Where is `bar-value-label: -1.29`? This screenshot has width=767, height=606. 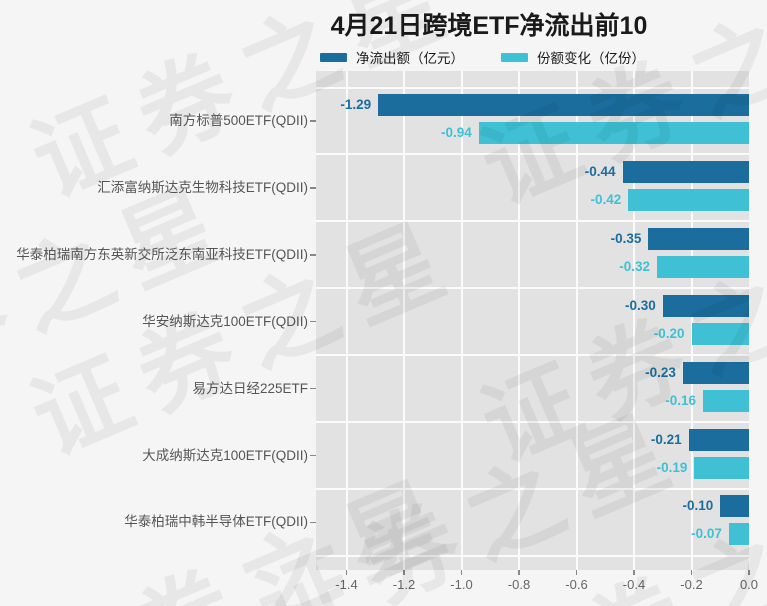
bar-value-label: -1.29 is located at coordinates (356, 104).